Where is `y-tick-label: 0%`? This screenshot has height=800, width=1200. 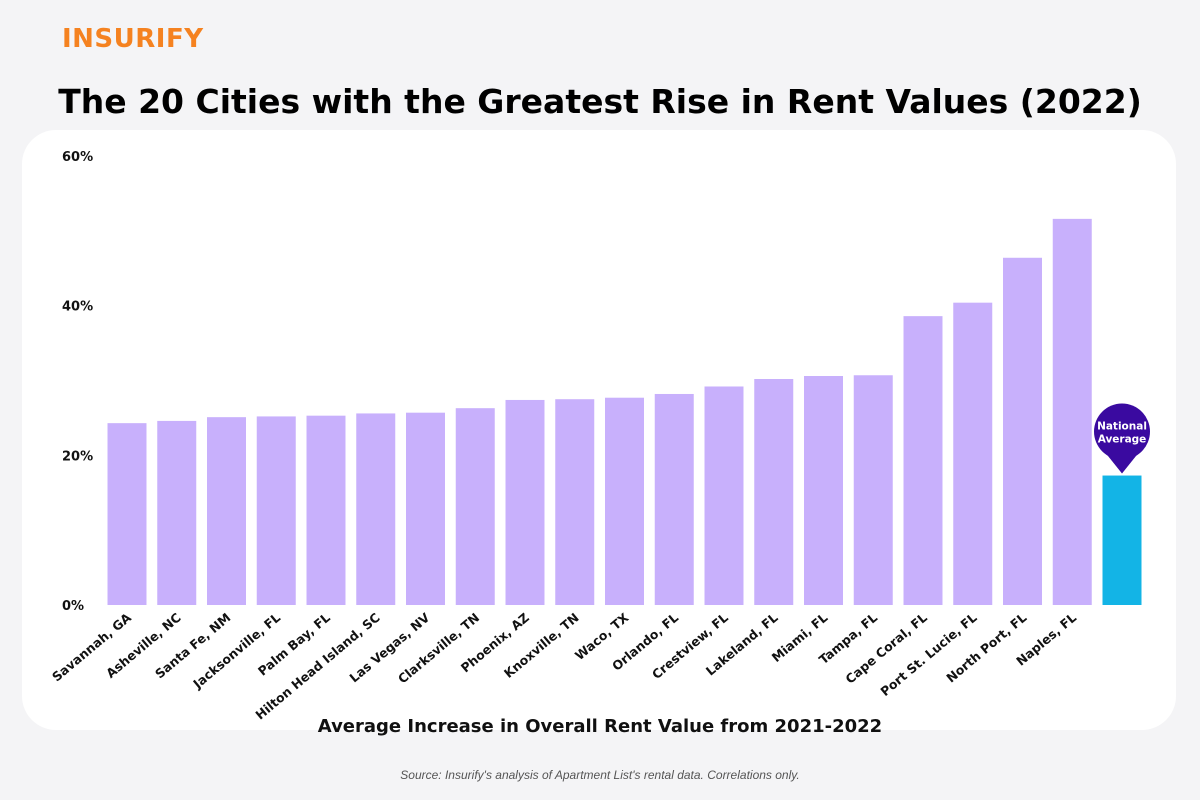 y-tick-label: 0% is located at coordinates (73, 606).